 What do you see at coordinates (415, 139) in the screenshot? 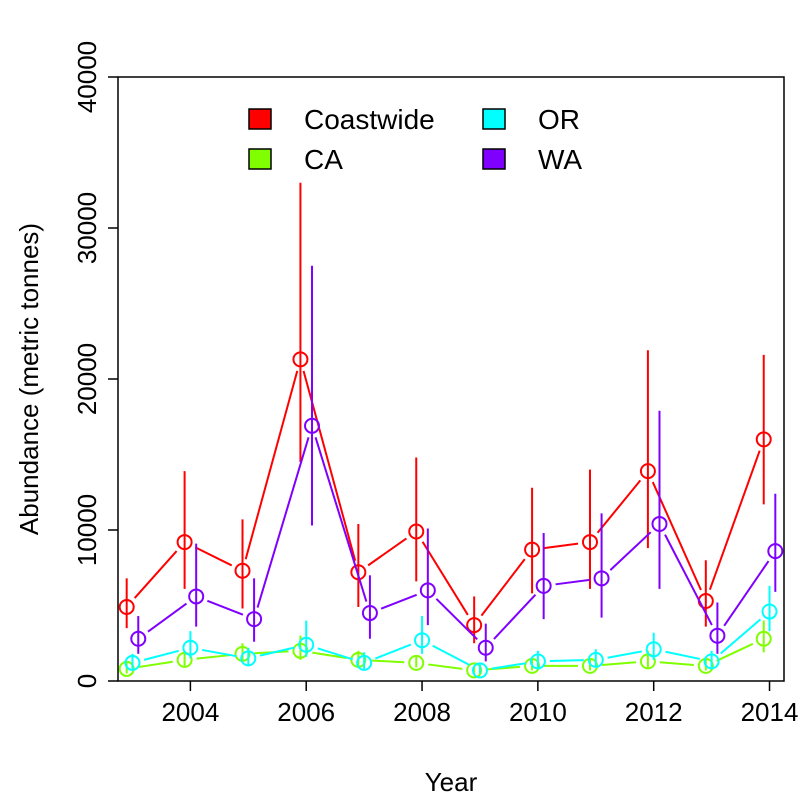
I see `legend: Coastwide CA OR WA` at bounding box center [415, 139].